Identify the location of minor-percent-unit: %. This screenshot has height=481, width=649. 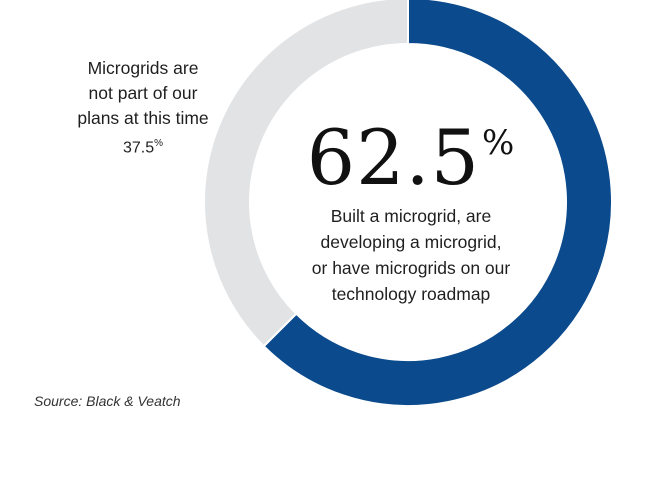
(159, 143).